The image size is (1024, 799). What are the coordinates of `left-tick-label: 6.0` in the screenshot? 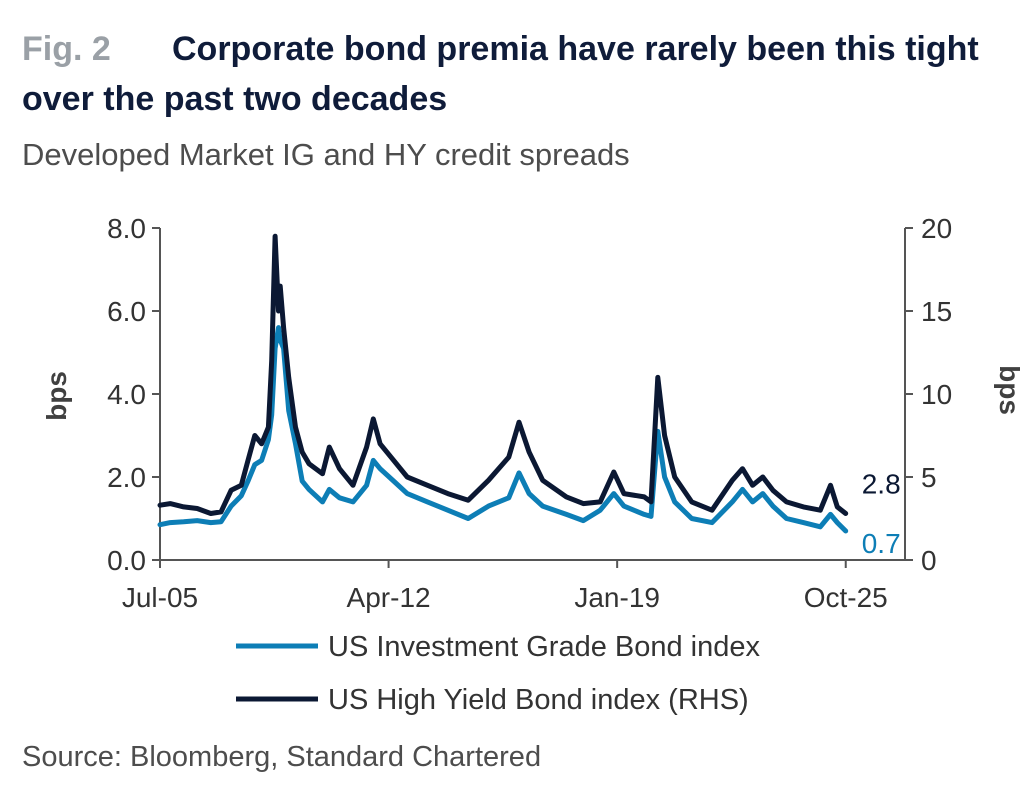 It's located at (126, 311).